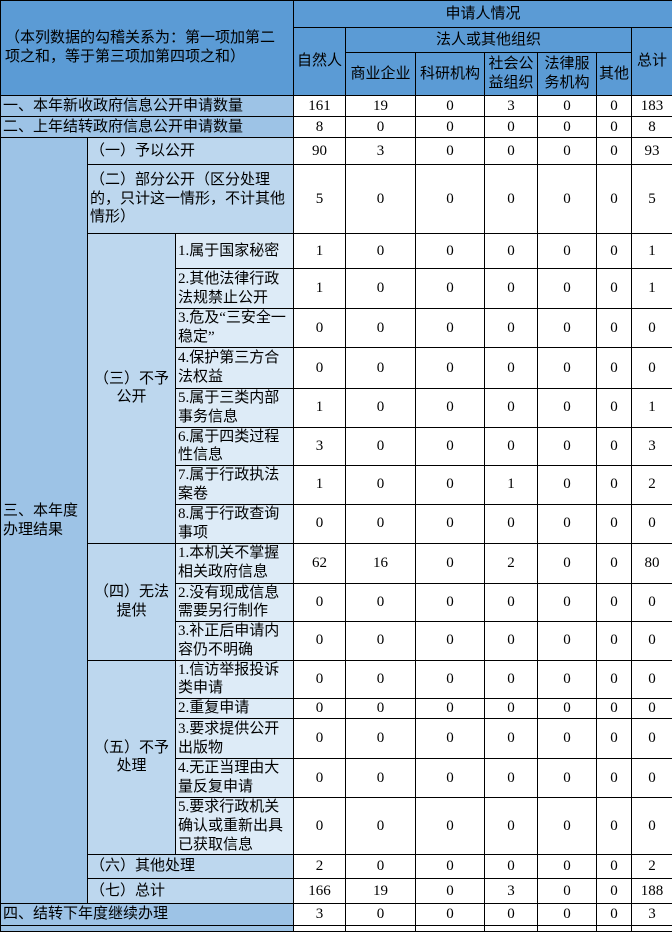 This screenshot has height=932, width=672. What do you see at coordinates (235, 826) in the screenshot?
I see `row-label: 5.要求行政机关确认或重新出具已获取信息` at bounding box center [235, 826].